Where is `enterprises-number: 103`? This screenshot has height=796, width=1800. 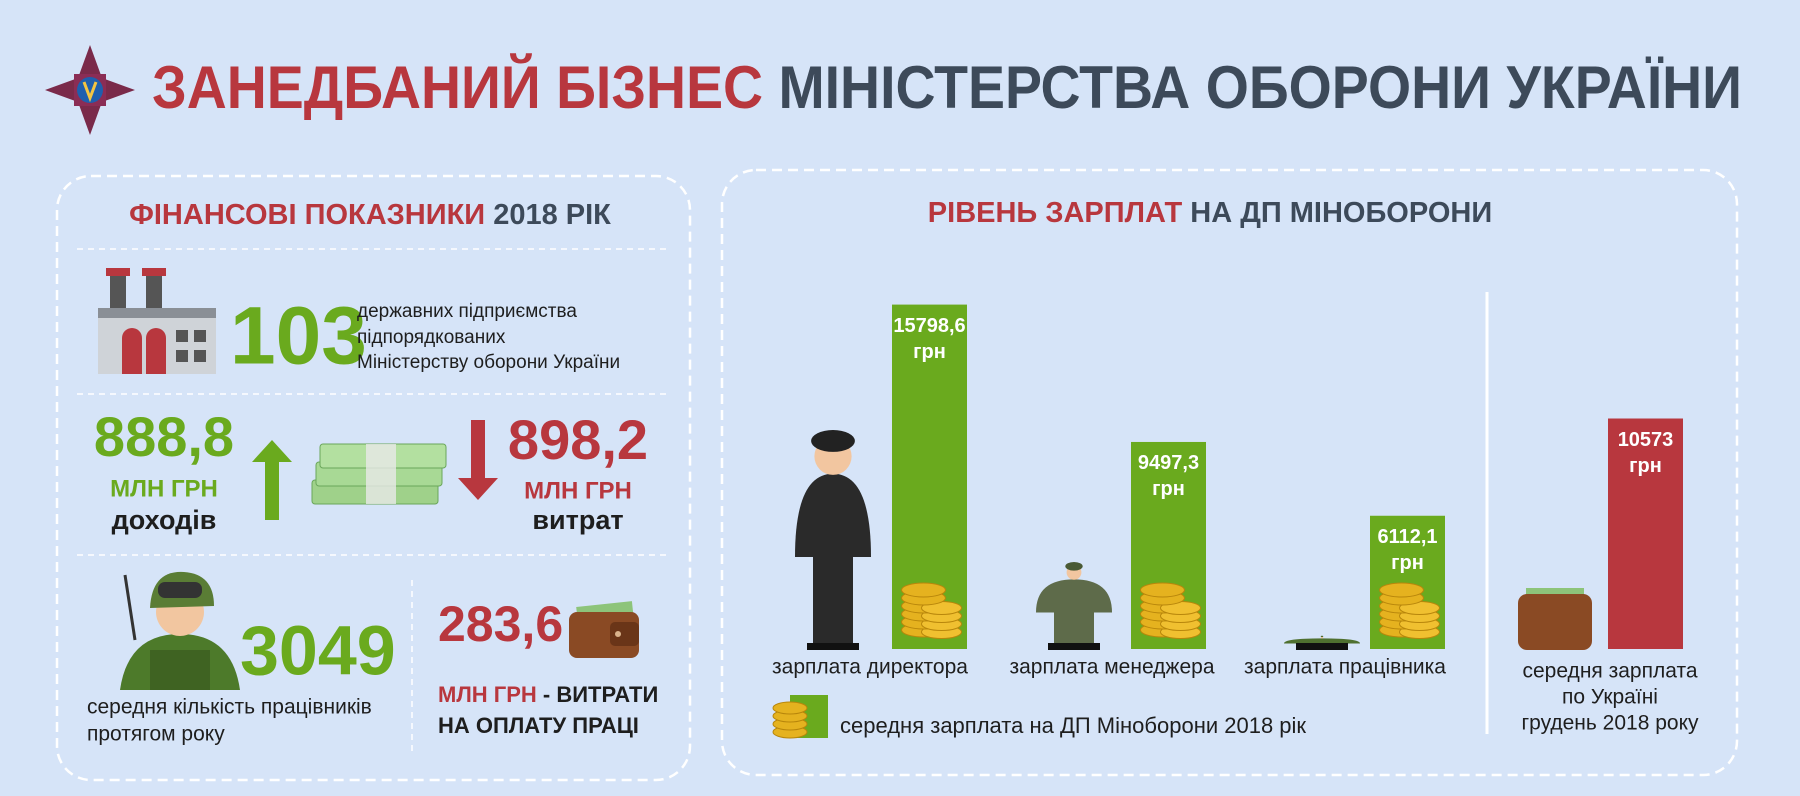 enterprises-number: 103 is located at coordinates (298, 336).